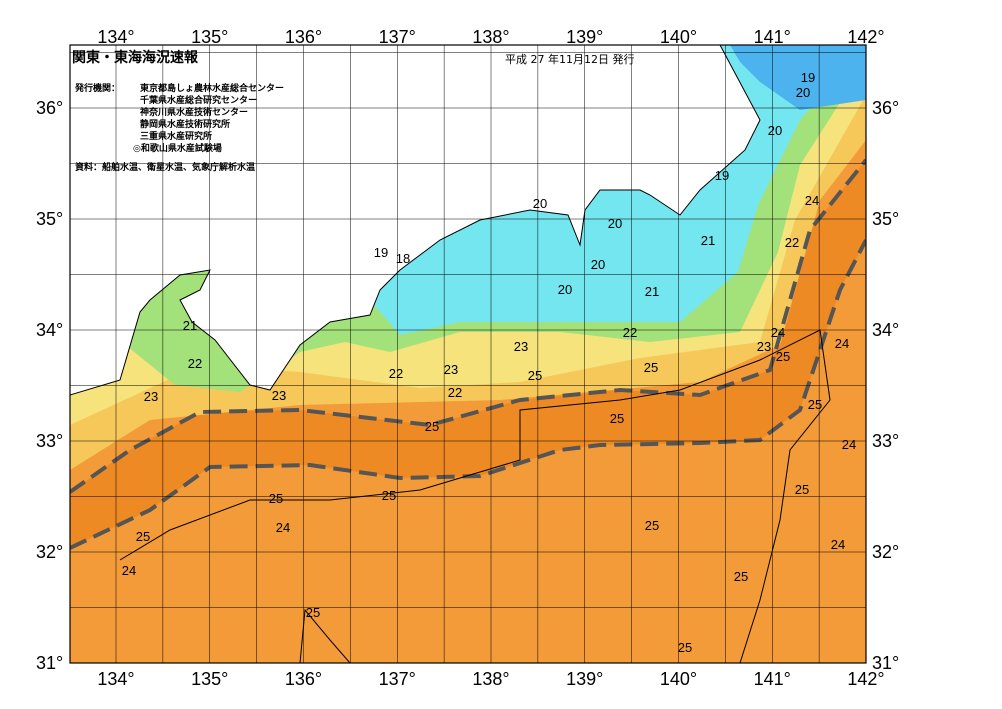  Describe the element at coordinates (403, 258) in the screenshot. I see `contour-label: 18` at that location.